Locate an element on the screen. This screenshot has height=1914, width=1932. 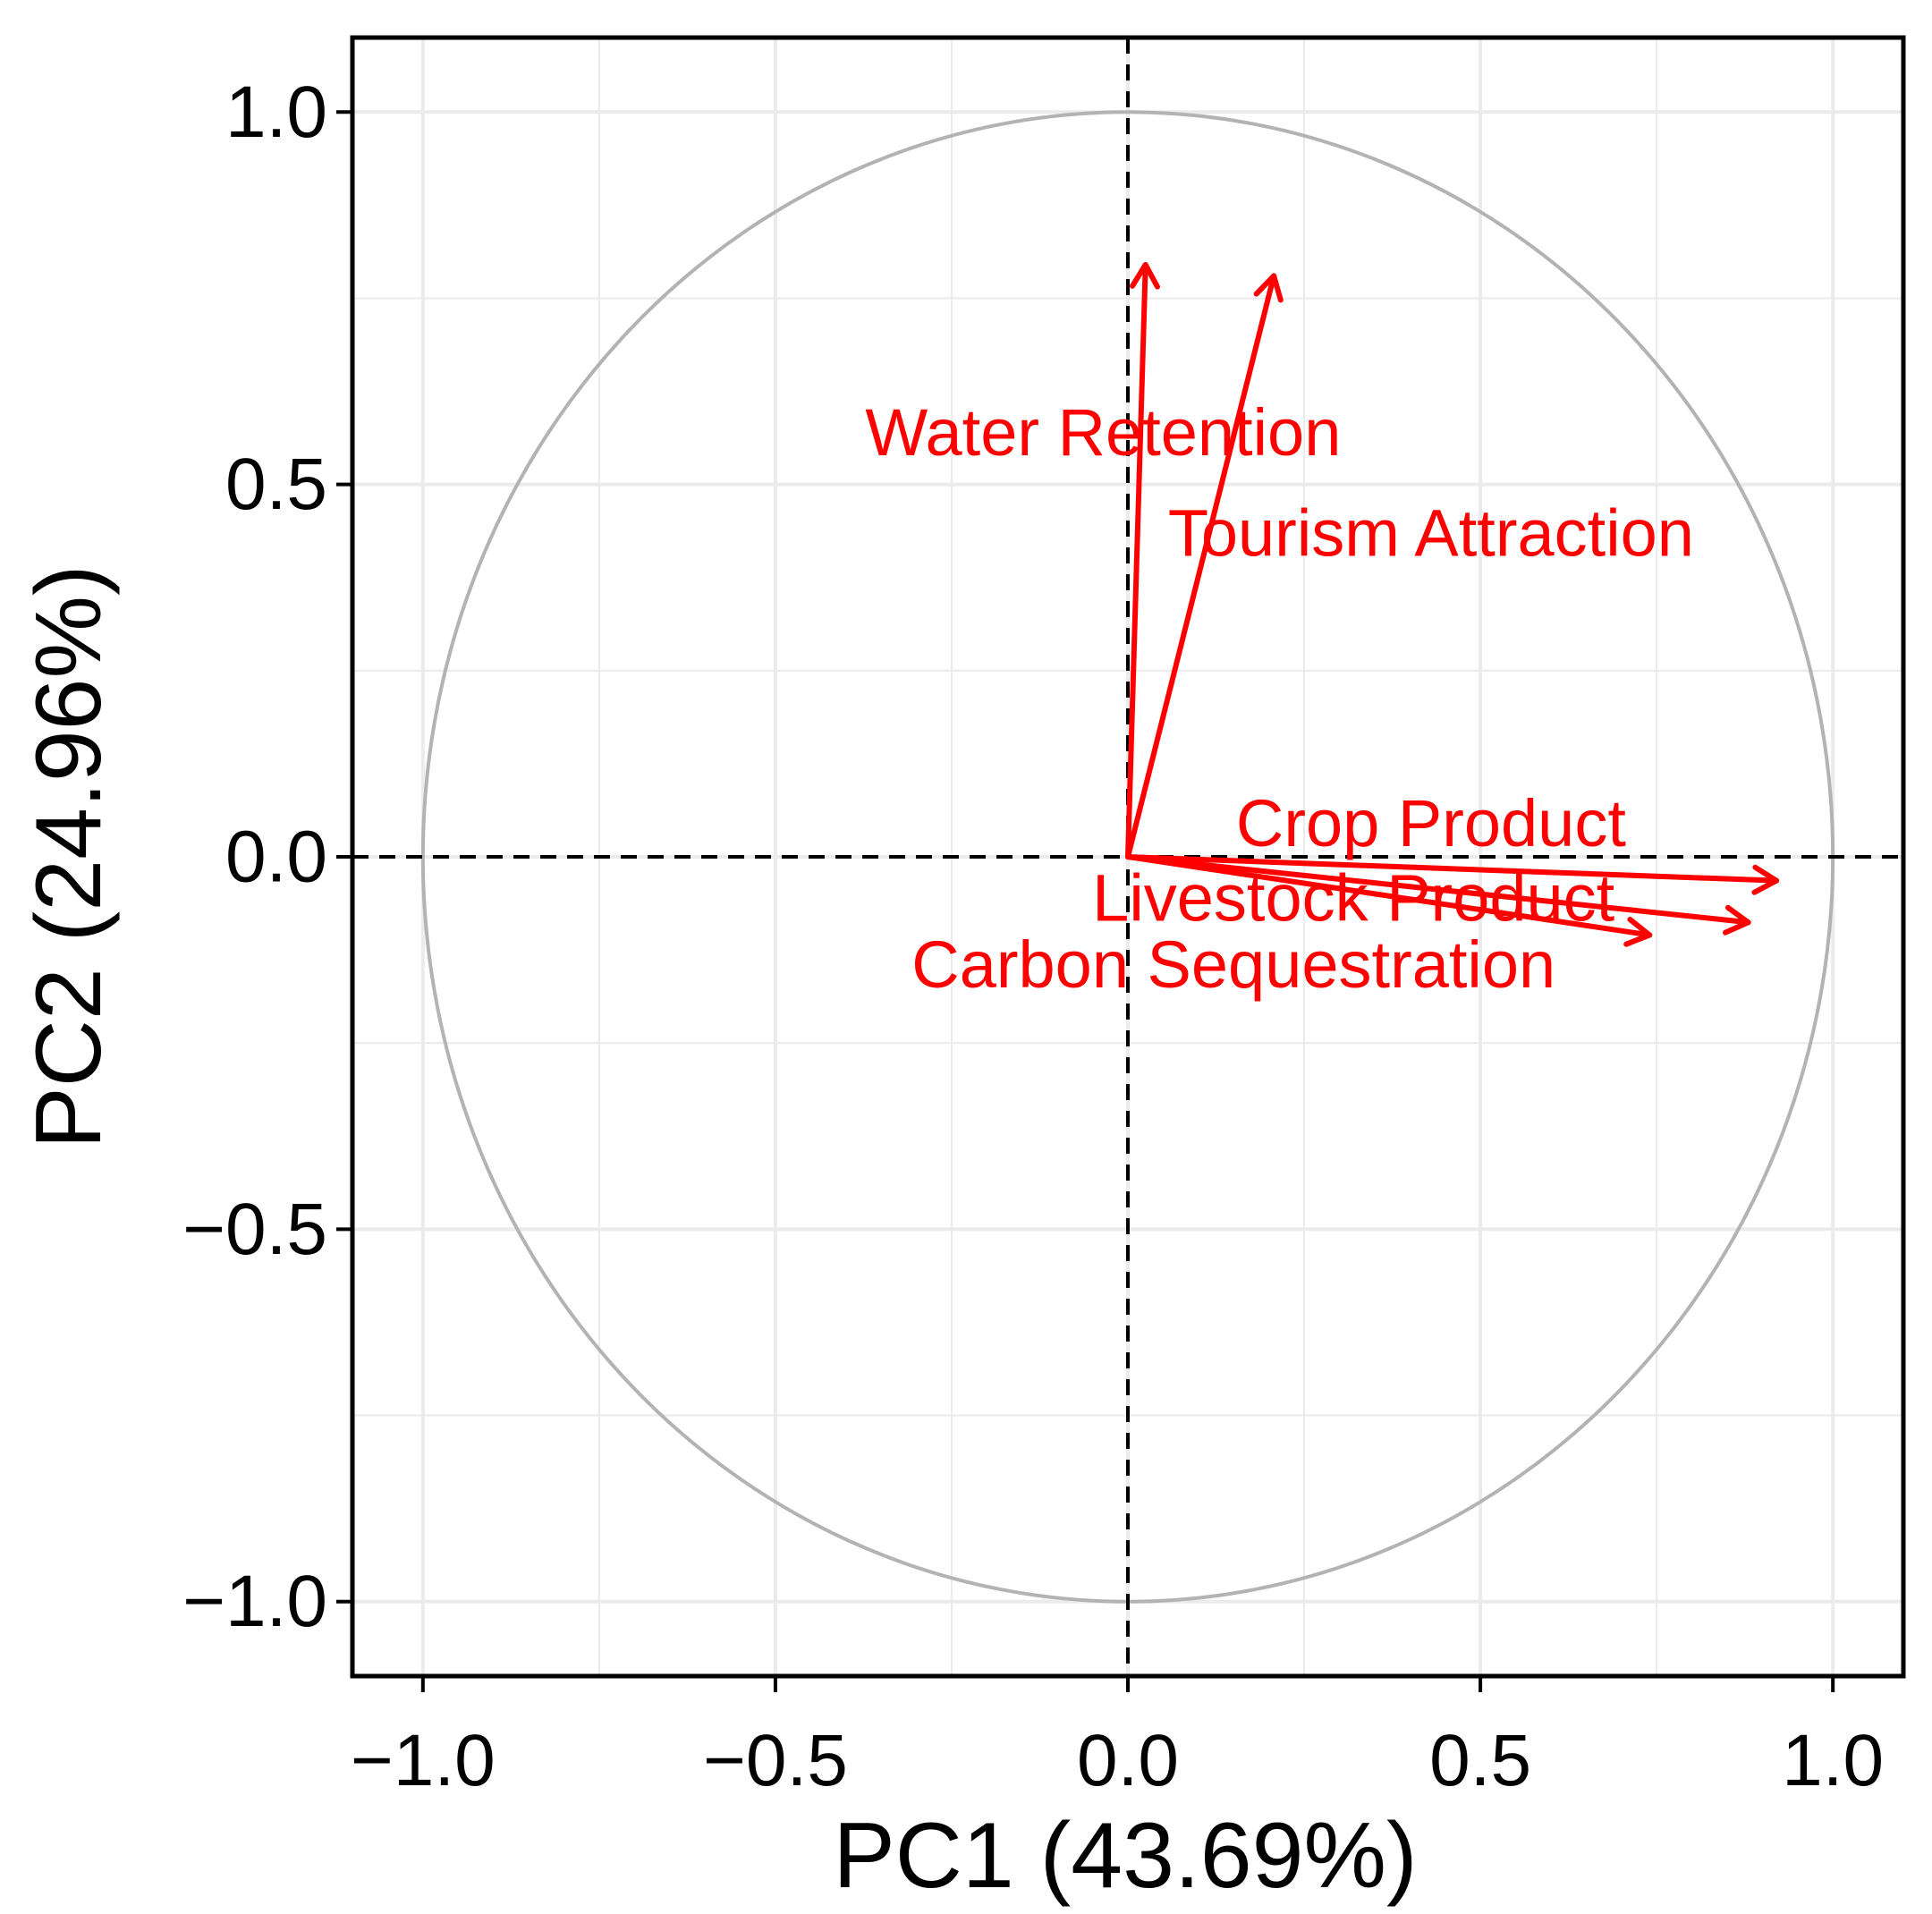
arrow-carbon-sequestration is located at coordinates (1389, 896).